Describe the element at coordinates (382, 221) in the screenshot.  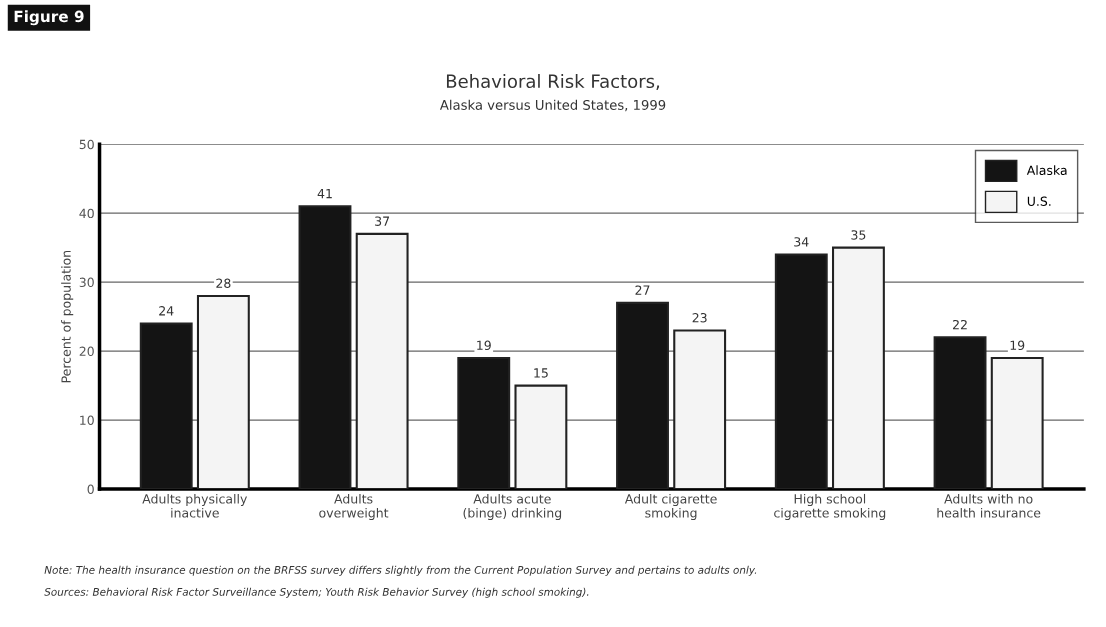
I see `data-label: 37` at that location.